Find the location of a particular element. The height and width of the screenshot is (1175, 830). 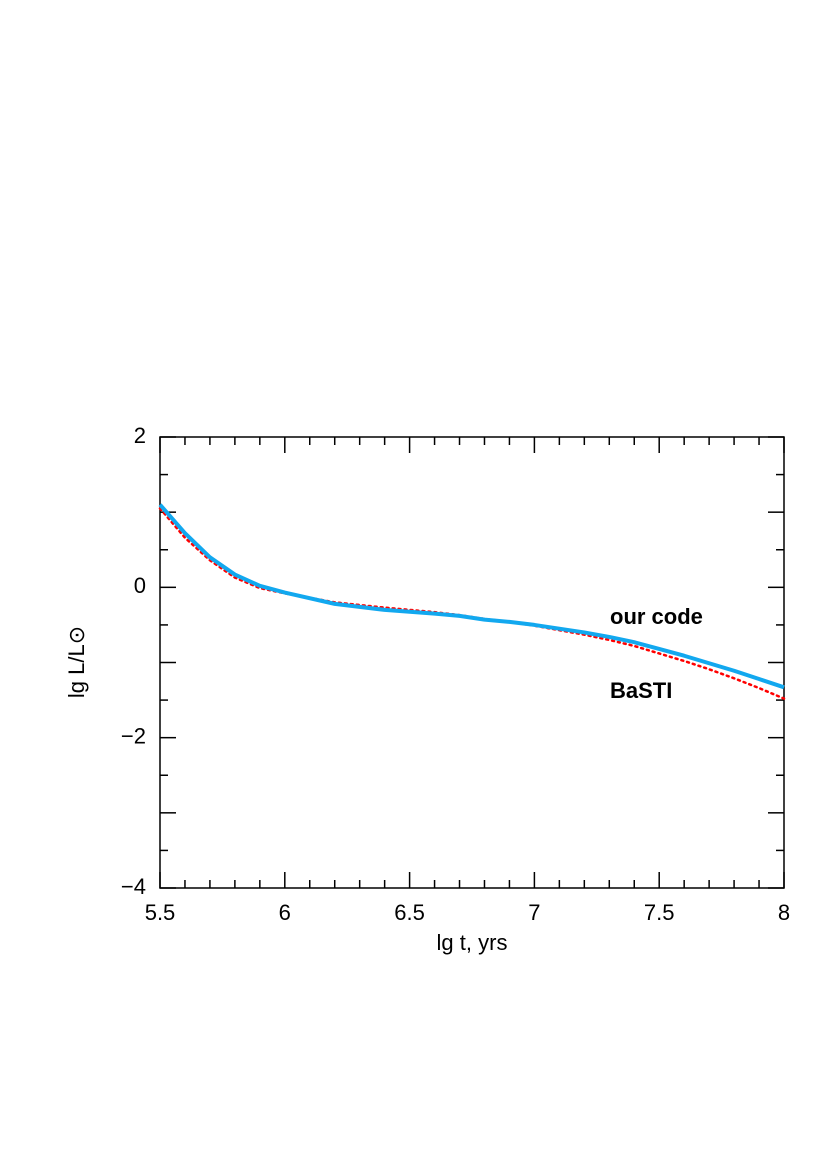

y-axis-label: lg L/L⊙ is located at coordinates (76, 662).